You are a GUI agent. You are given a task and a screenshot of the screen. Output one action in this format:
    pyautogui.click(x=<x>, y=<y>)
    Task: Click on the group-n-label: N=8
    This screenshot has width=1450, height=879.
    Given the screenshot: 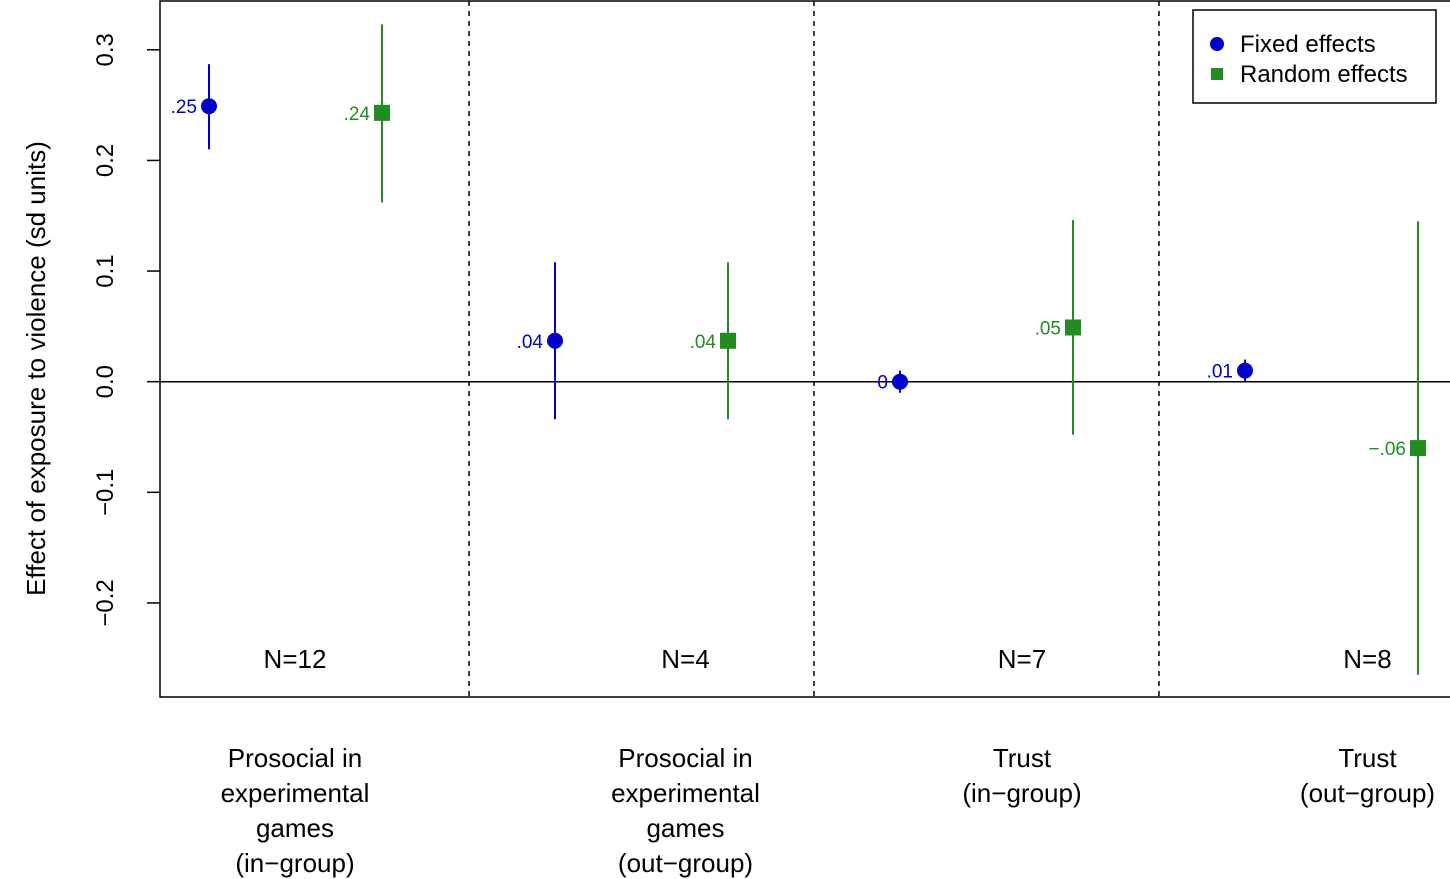 What is the action you would take?
    pyautogui.click(x=1367, y=659)
    